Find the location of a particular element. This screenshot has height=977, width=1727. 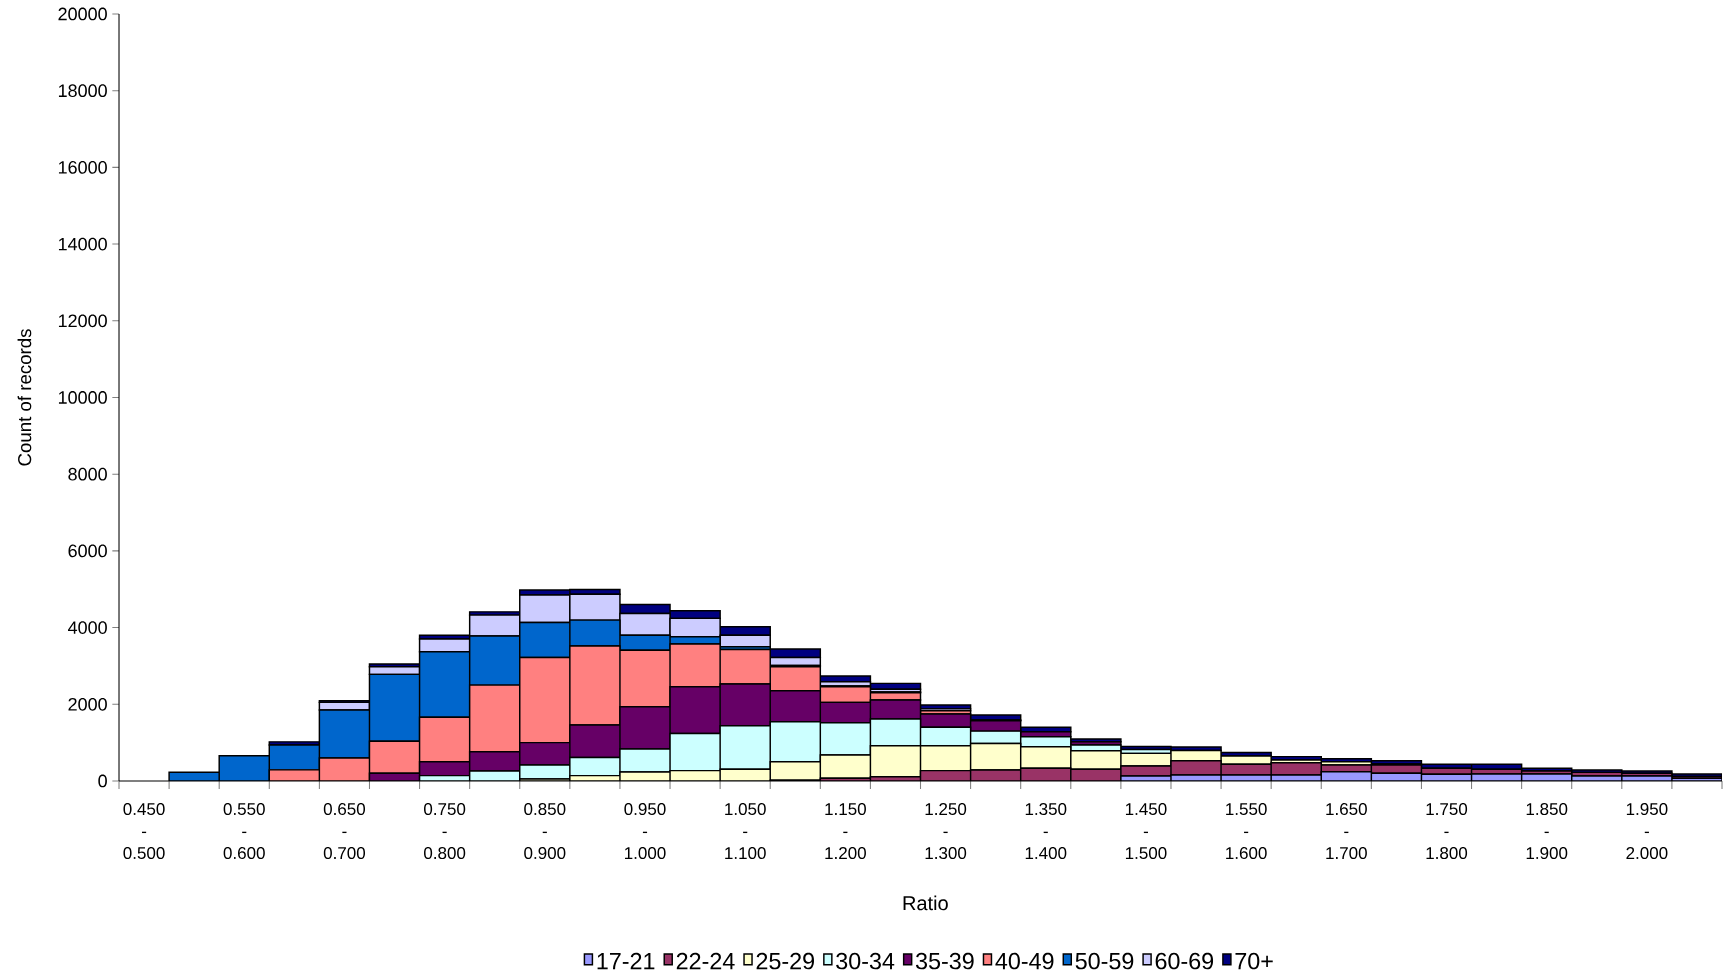

y-tick-label: 20000 is located at coordinates (82, 14).